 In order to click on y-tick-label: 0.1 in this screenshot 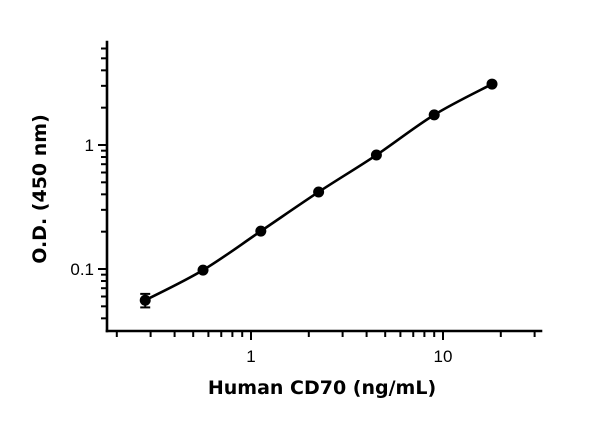, I will do `click(82, 269)`.